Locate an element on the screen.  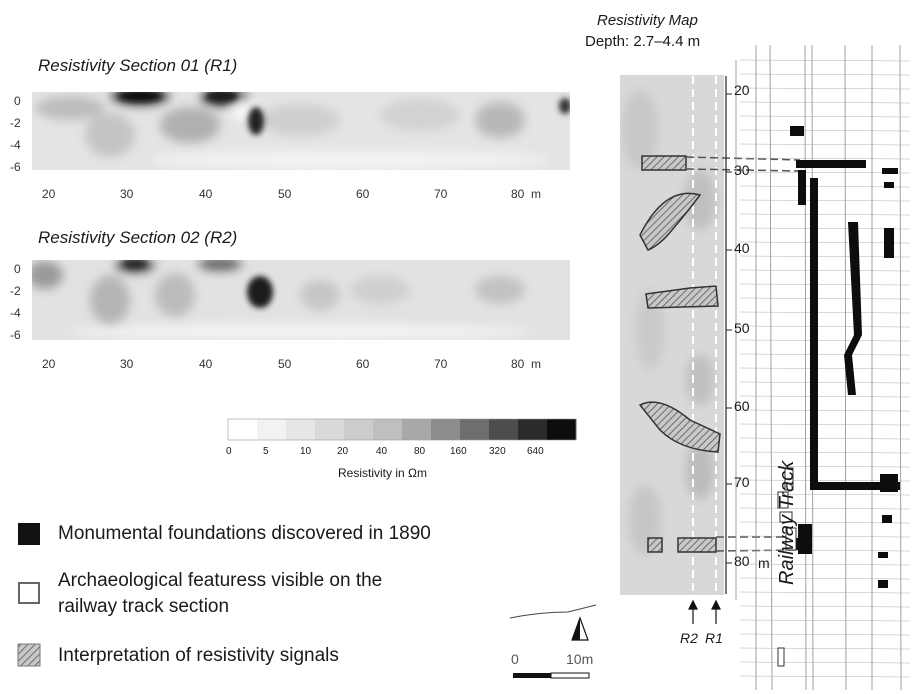
resistivity-map-image is located at coordinates (672, 335).